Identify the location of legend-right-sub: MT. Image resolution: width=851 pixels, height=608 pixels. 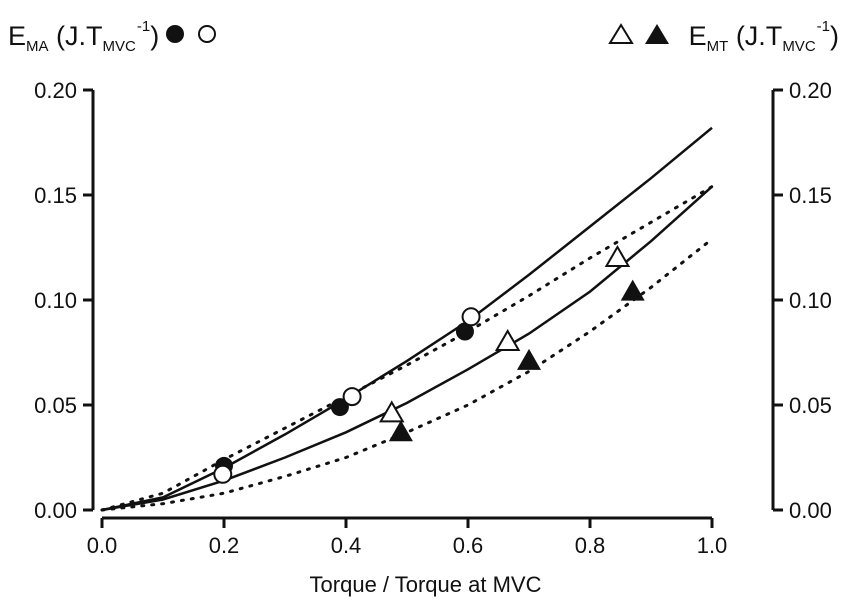
(717, 46).